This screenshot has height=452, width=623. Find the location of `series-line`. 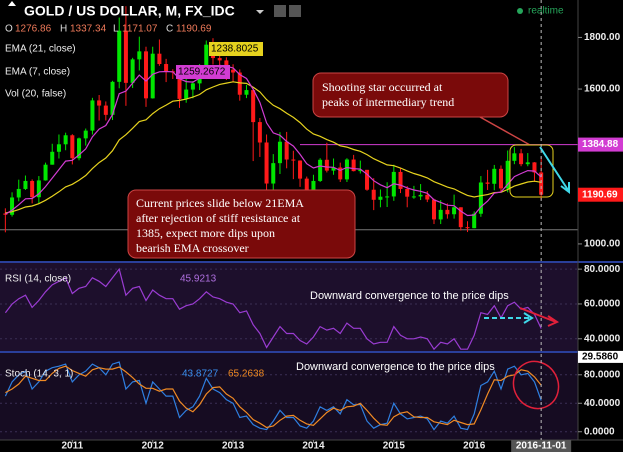

series-line is located at coordinates (273, 396).